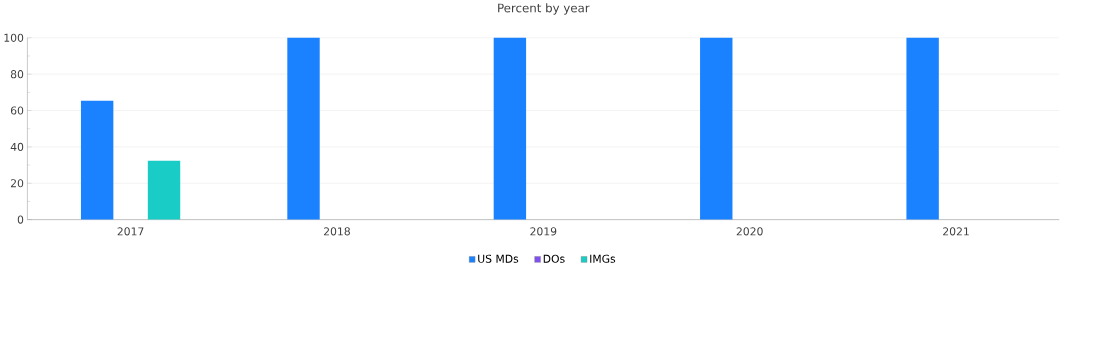 This screenshot has width=1110, height=356. I want to click on y-tick-label: 100, so click(14, 37).